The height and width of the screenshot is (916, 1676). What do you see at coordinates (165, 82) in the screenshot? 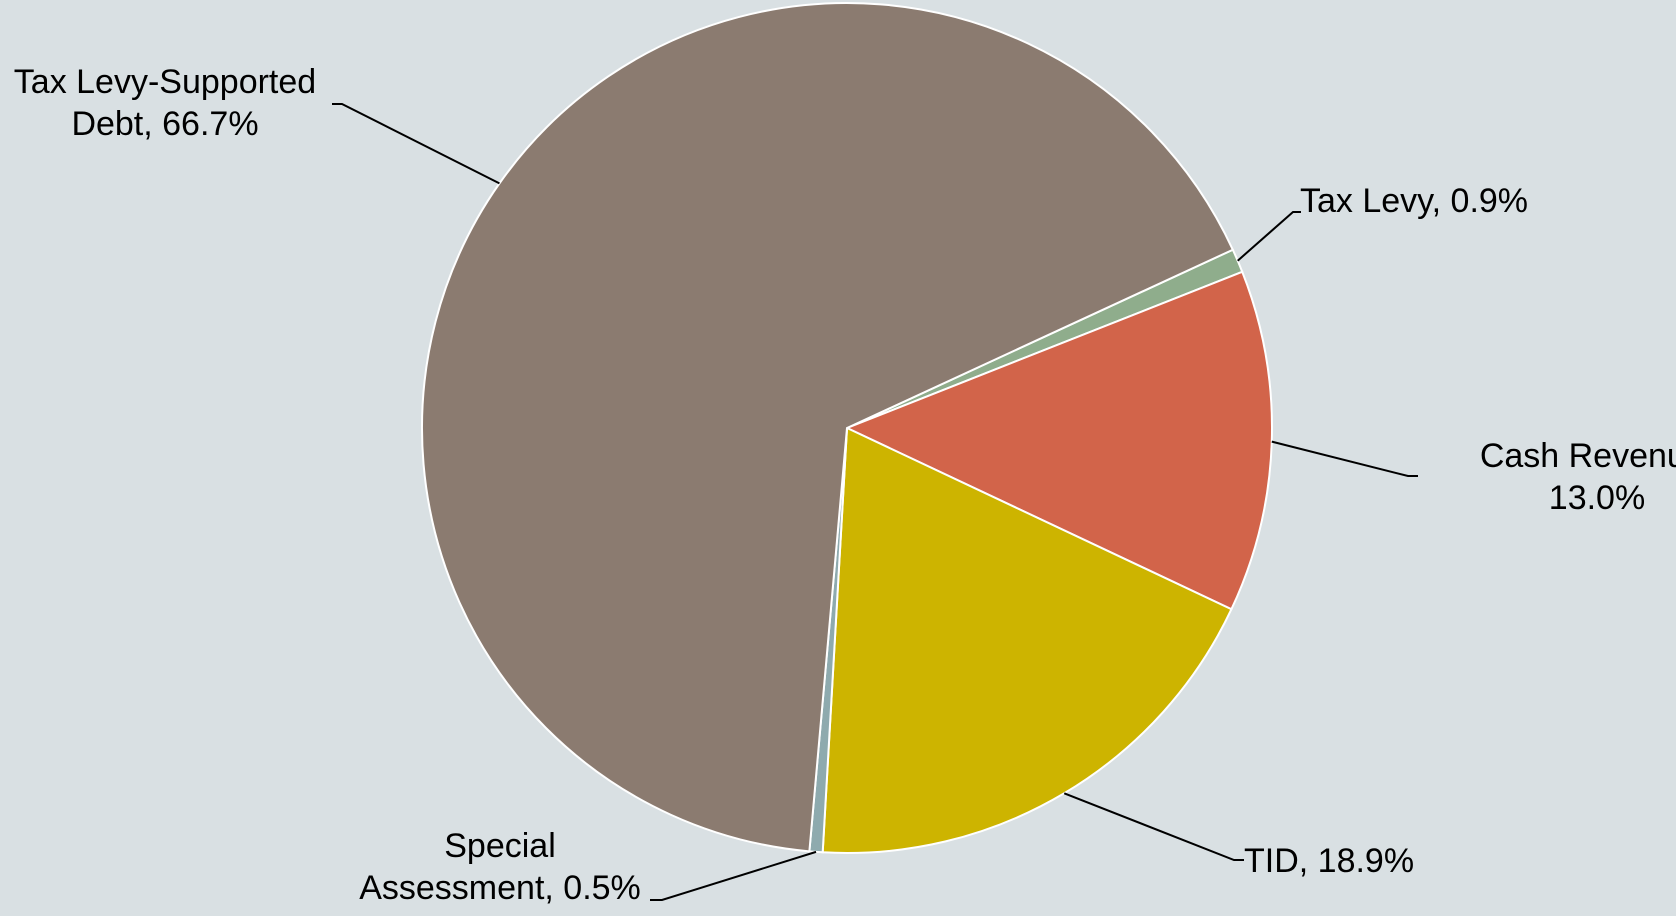
I see `data-label-tax-levy-supported-debt-line-1: Tax Levy-Supported` at bounding box center [165, 82].